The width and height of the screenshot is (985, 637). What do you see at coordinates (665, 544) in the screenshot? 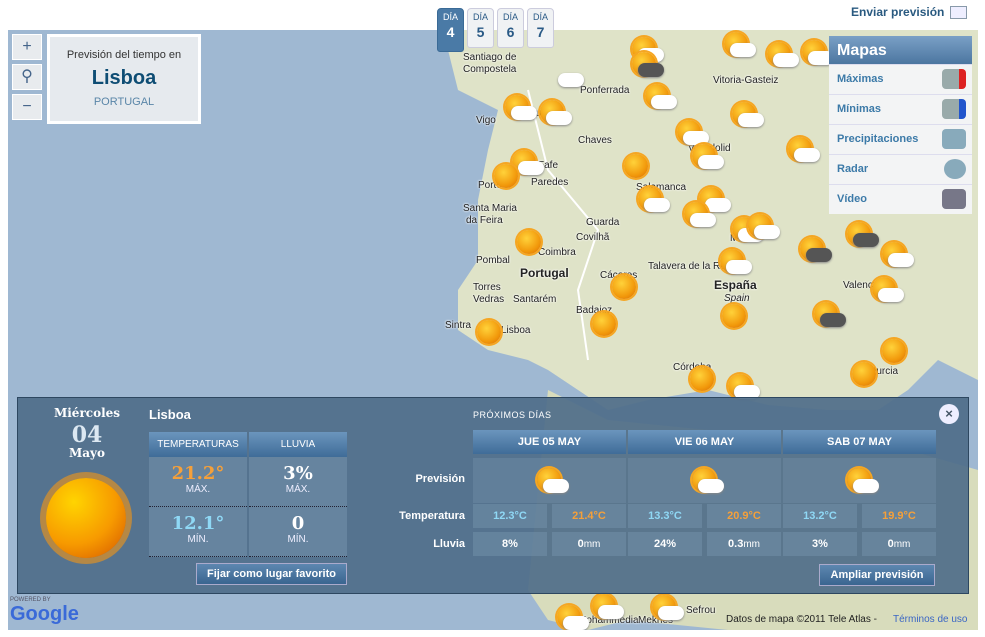
I see `rain-probability: 24%` at bounding box center [665, 544].